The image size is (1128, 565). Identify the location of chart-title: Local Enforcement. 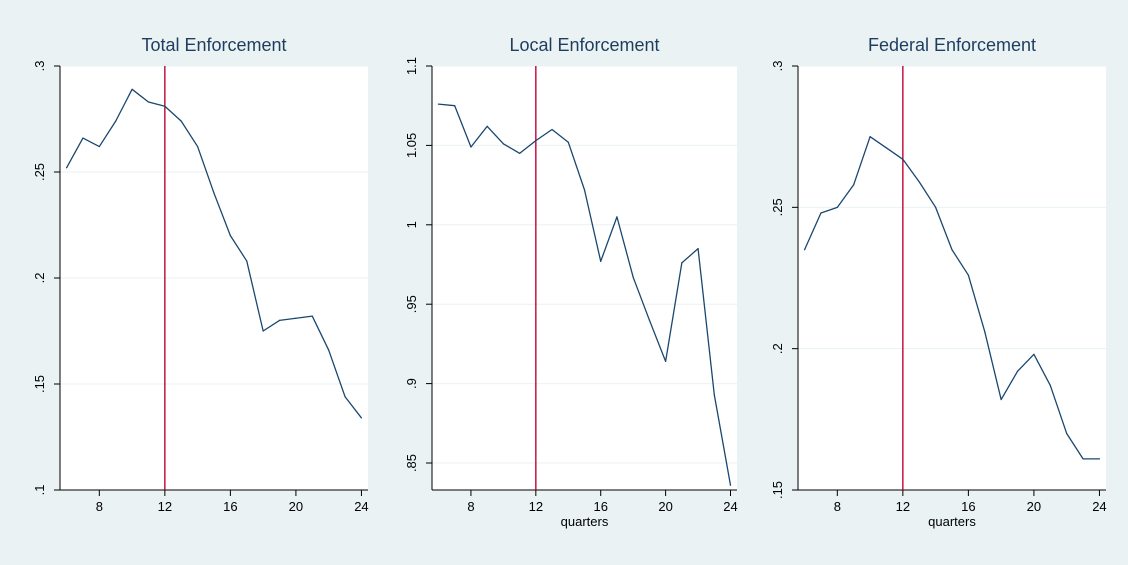
(584, 45).